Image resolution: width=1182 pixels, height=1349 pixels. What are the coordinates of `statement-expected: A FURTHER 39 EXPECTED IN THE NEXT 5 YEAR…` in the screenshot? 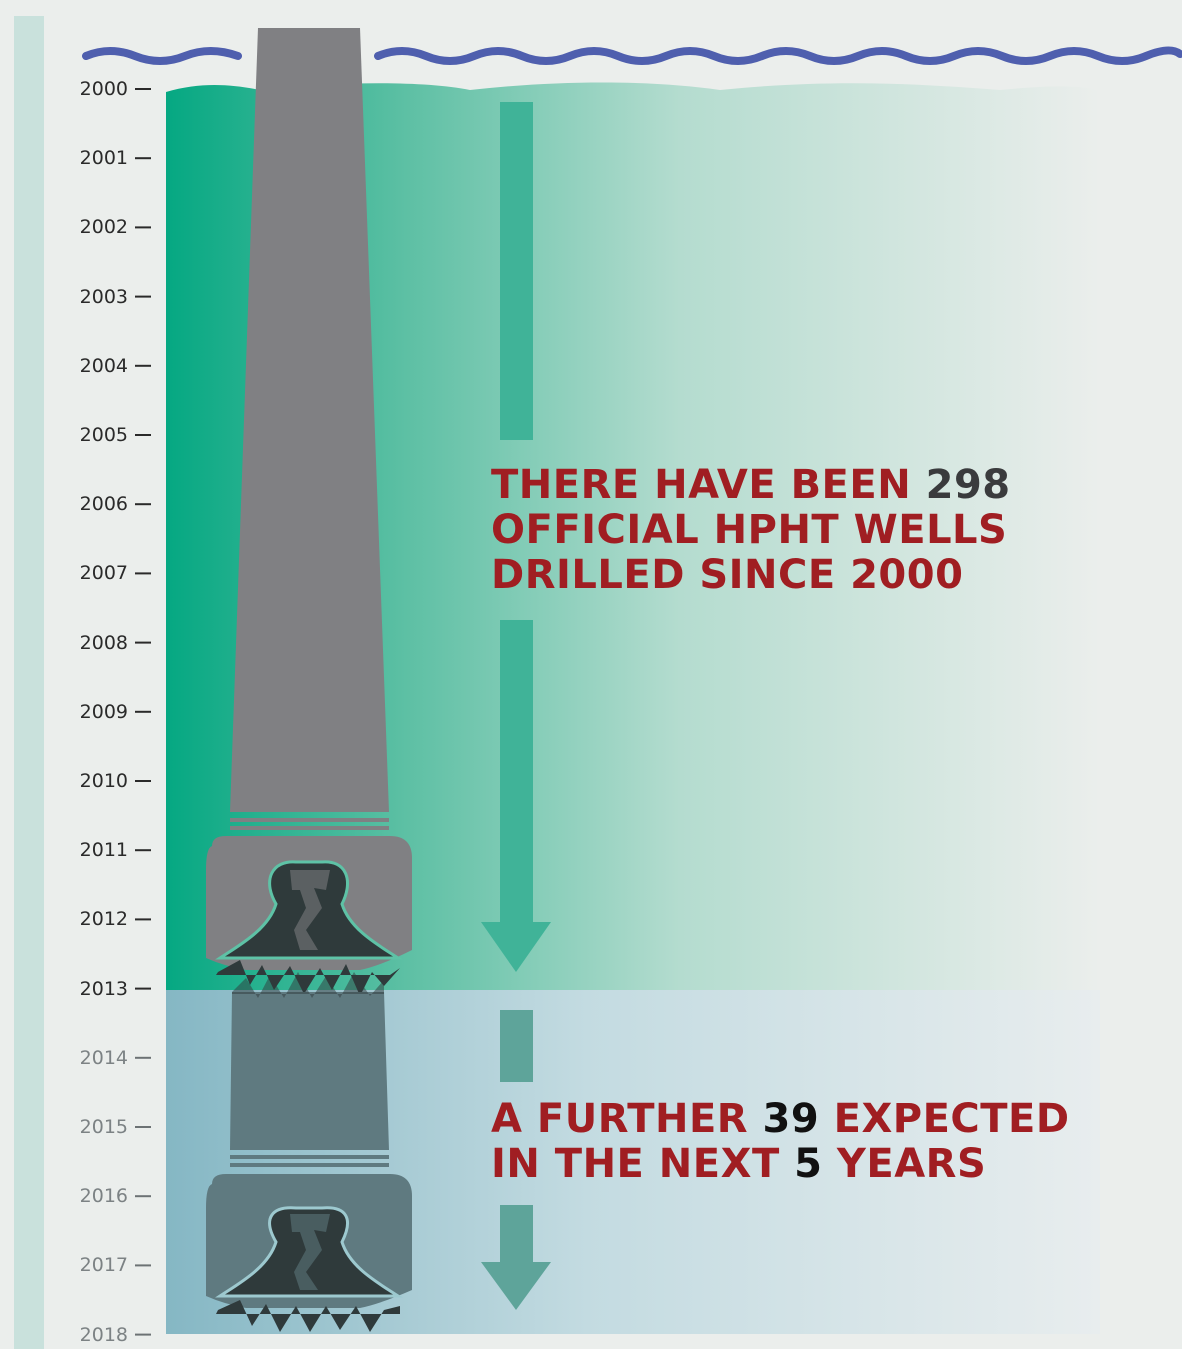 It's located at (780, 1142).